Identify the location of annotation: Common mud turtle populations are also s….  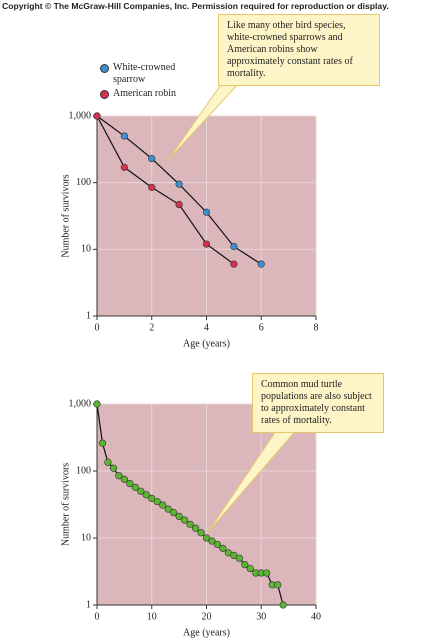
(318, 403).